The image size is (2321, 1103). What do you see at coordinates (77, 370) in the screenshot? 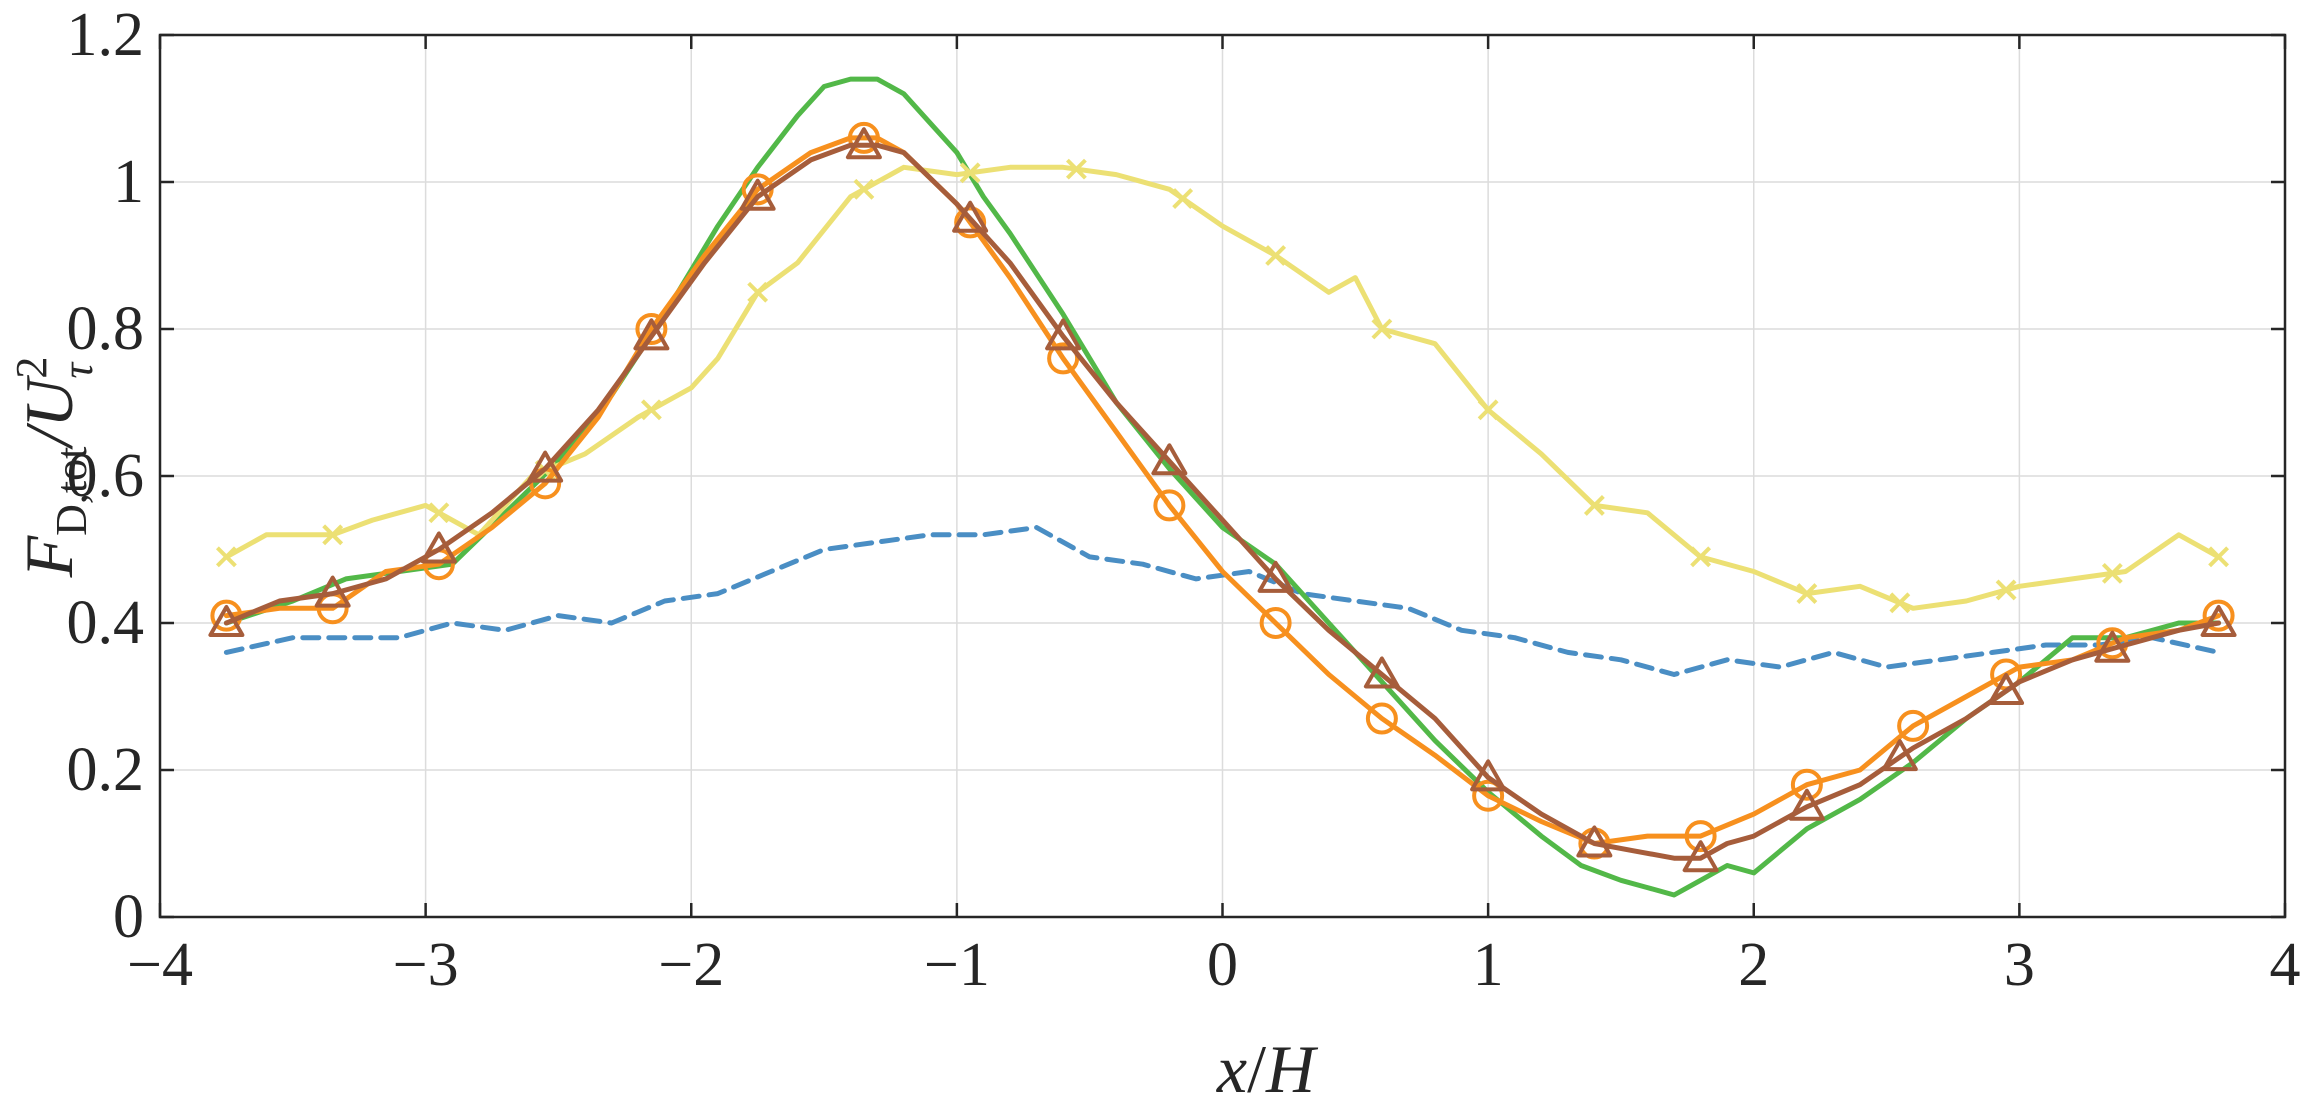
I see `y-axis-label-tau: τ` at bounding box center [77, 370].